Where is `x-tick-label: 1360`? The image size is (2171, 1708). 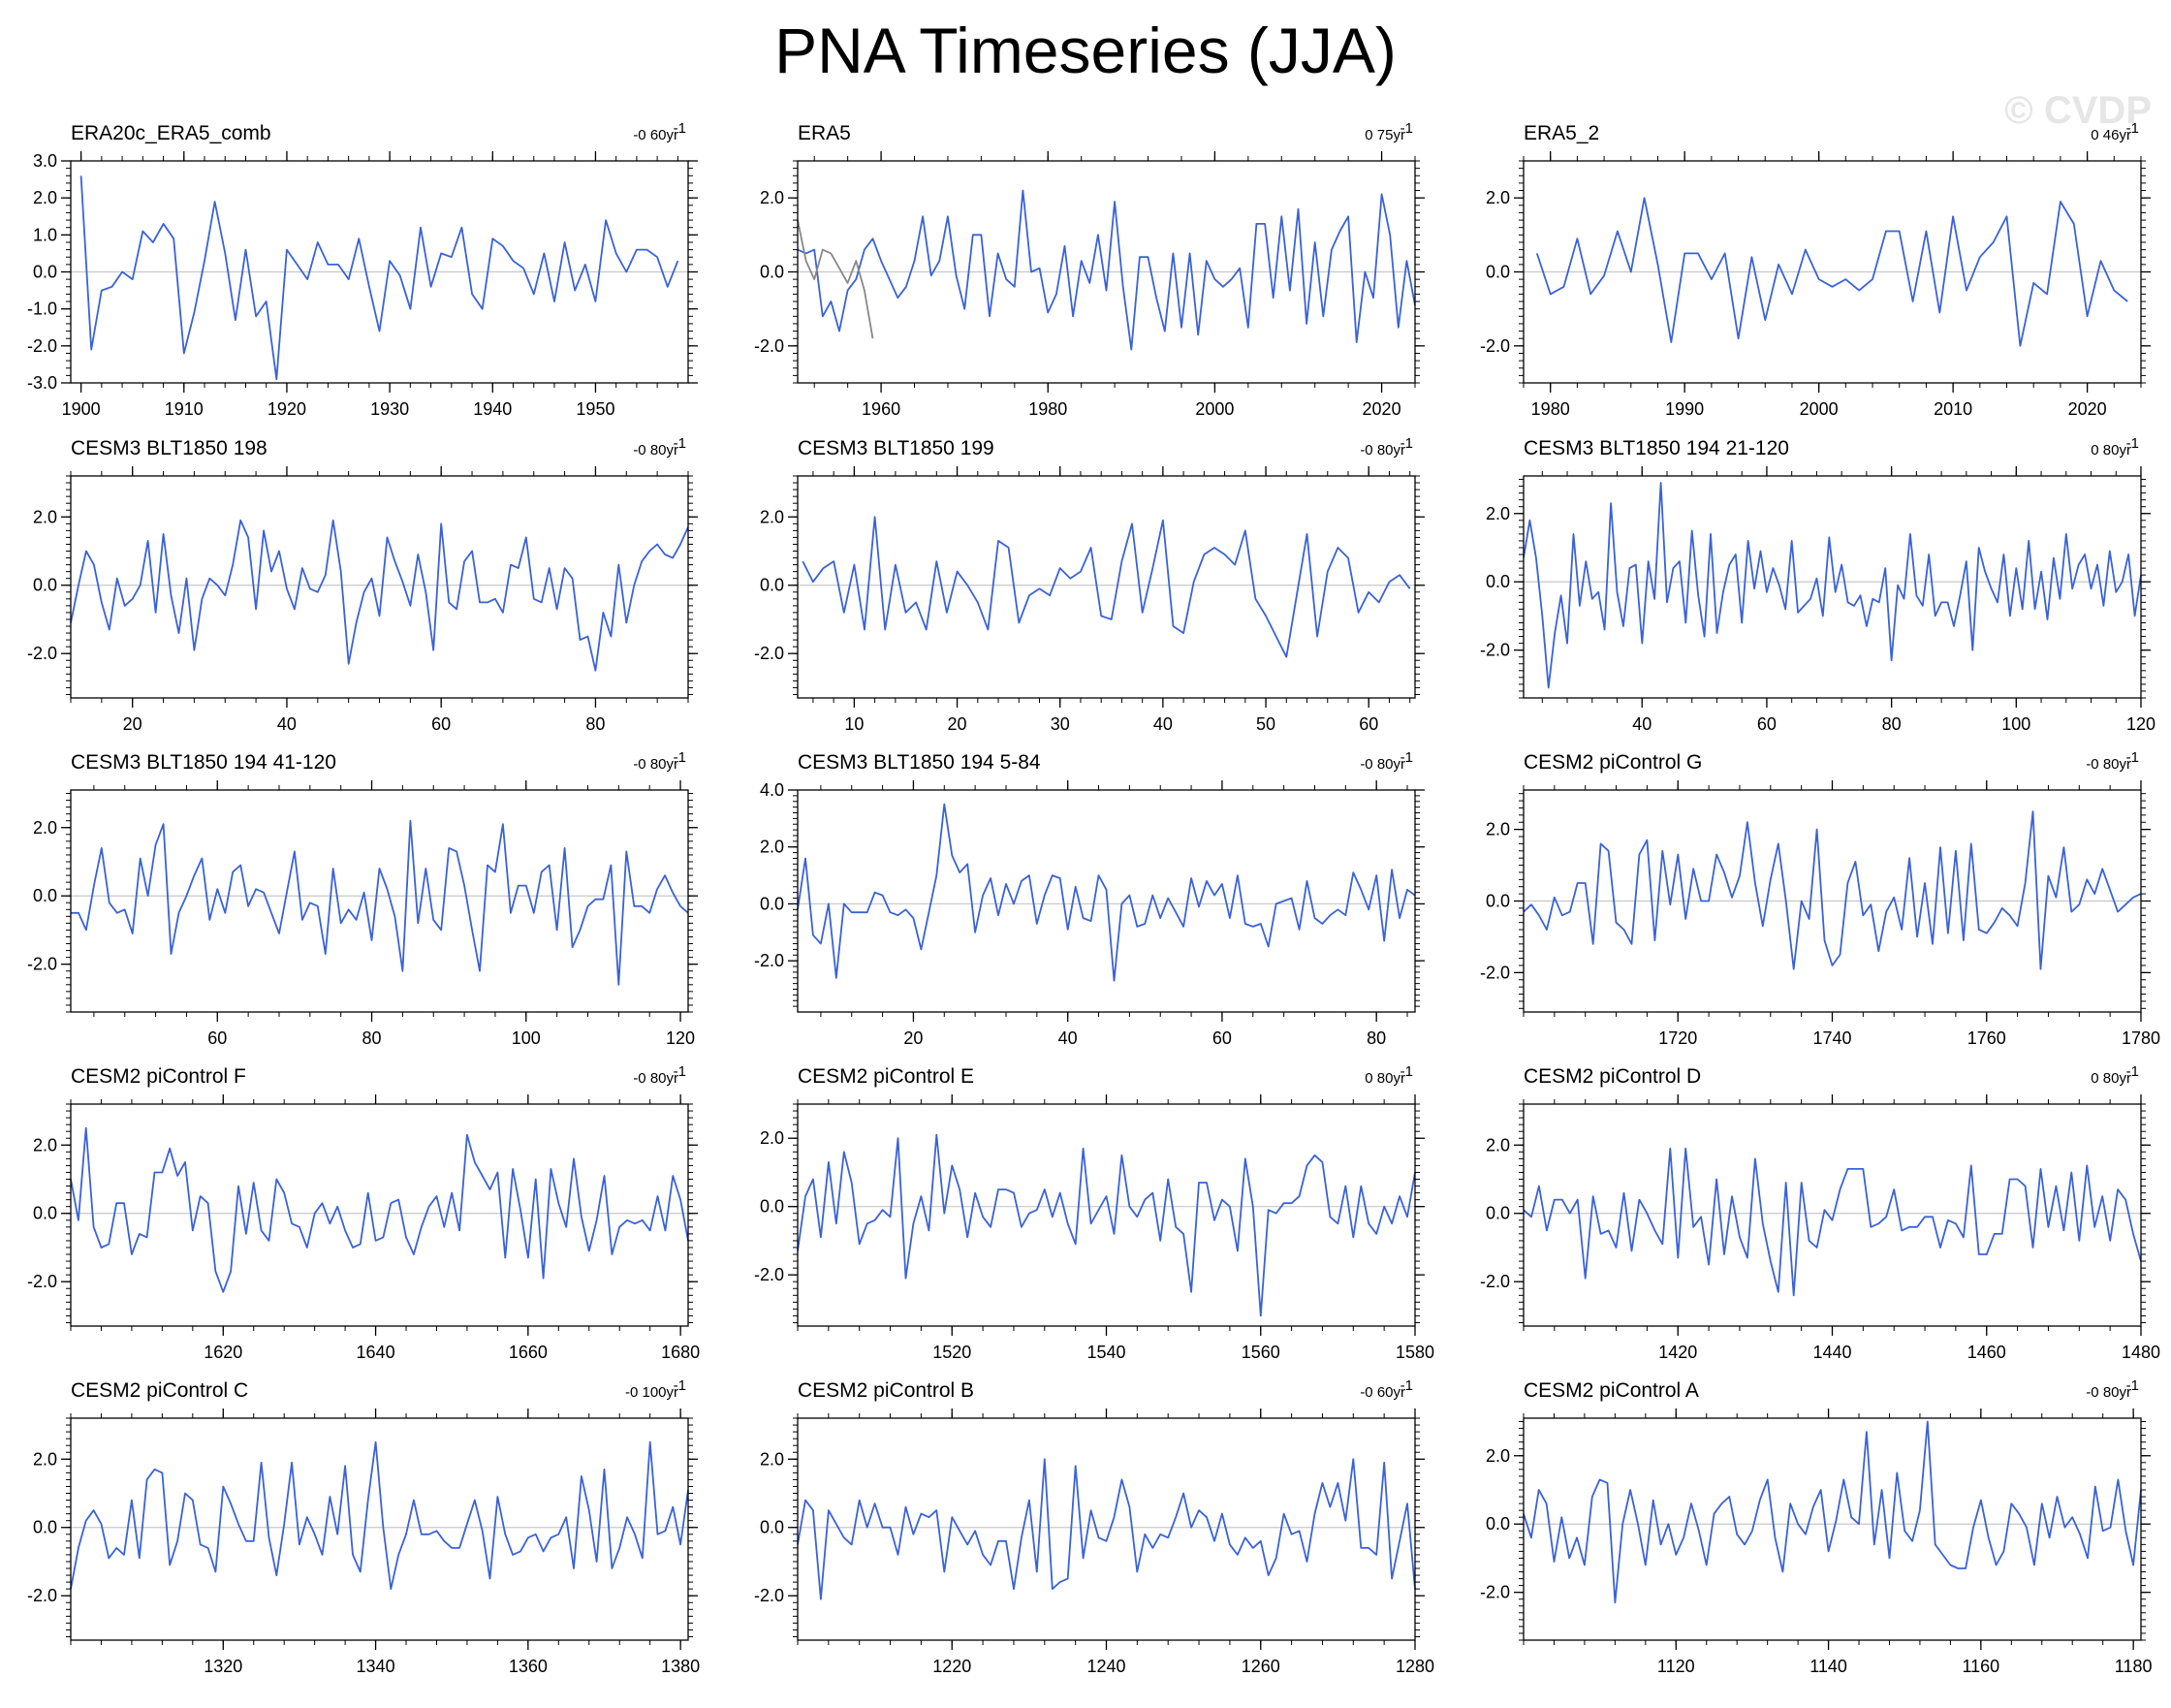
x-tick-label: 1360 is located at coordinates (528, 1666).